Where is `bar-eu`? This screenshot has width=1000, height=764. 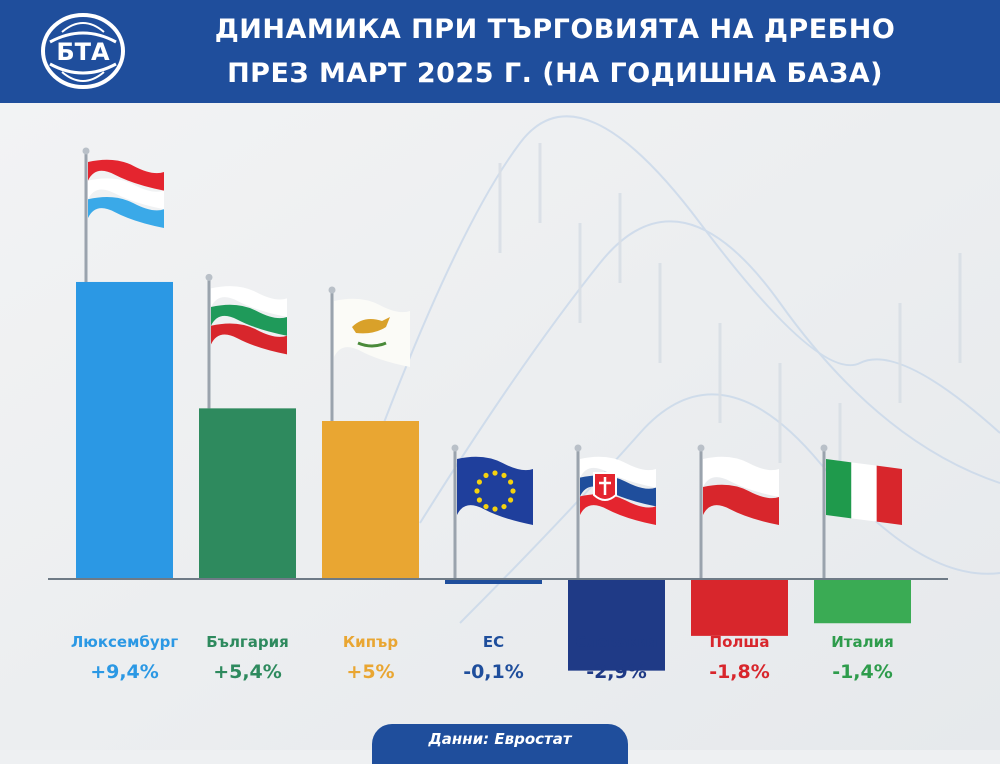 bar-eu is located at coordinates (493, 581).